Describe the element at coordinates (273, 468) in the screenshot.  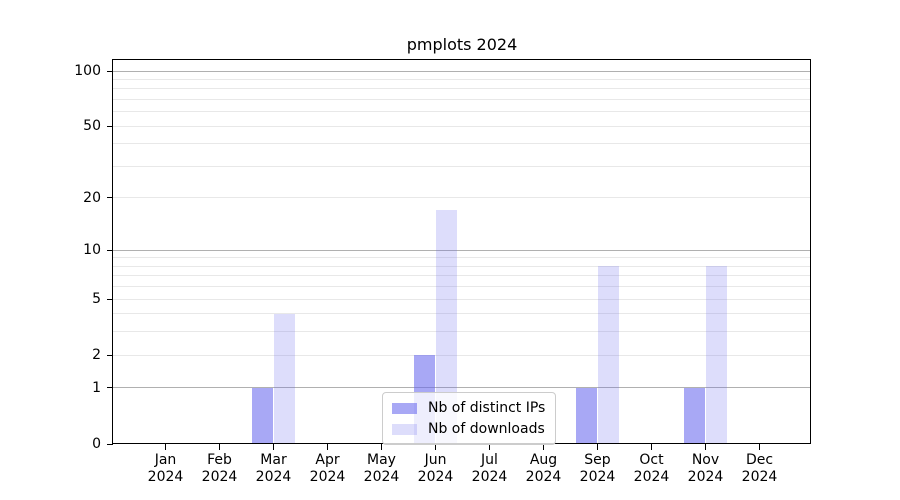
I see `x-tick-label-mar-2024: Mar 2024` at that location.